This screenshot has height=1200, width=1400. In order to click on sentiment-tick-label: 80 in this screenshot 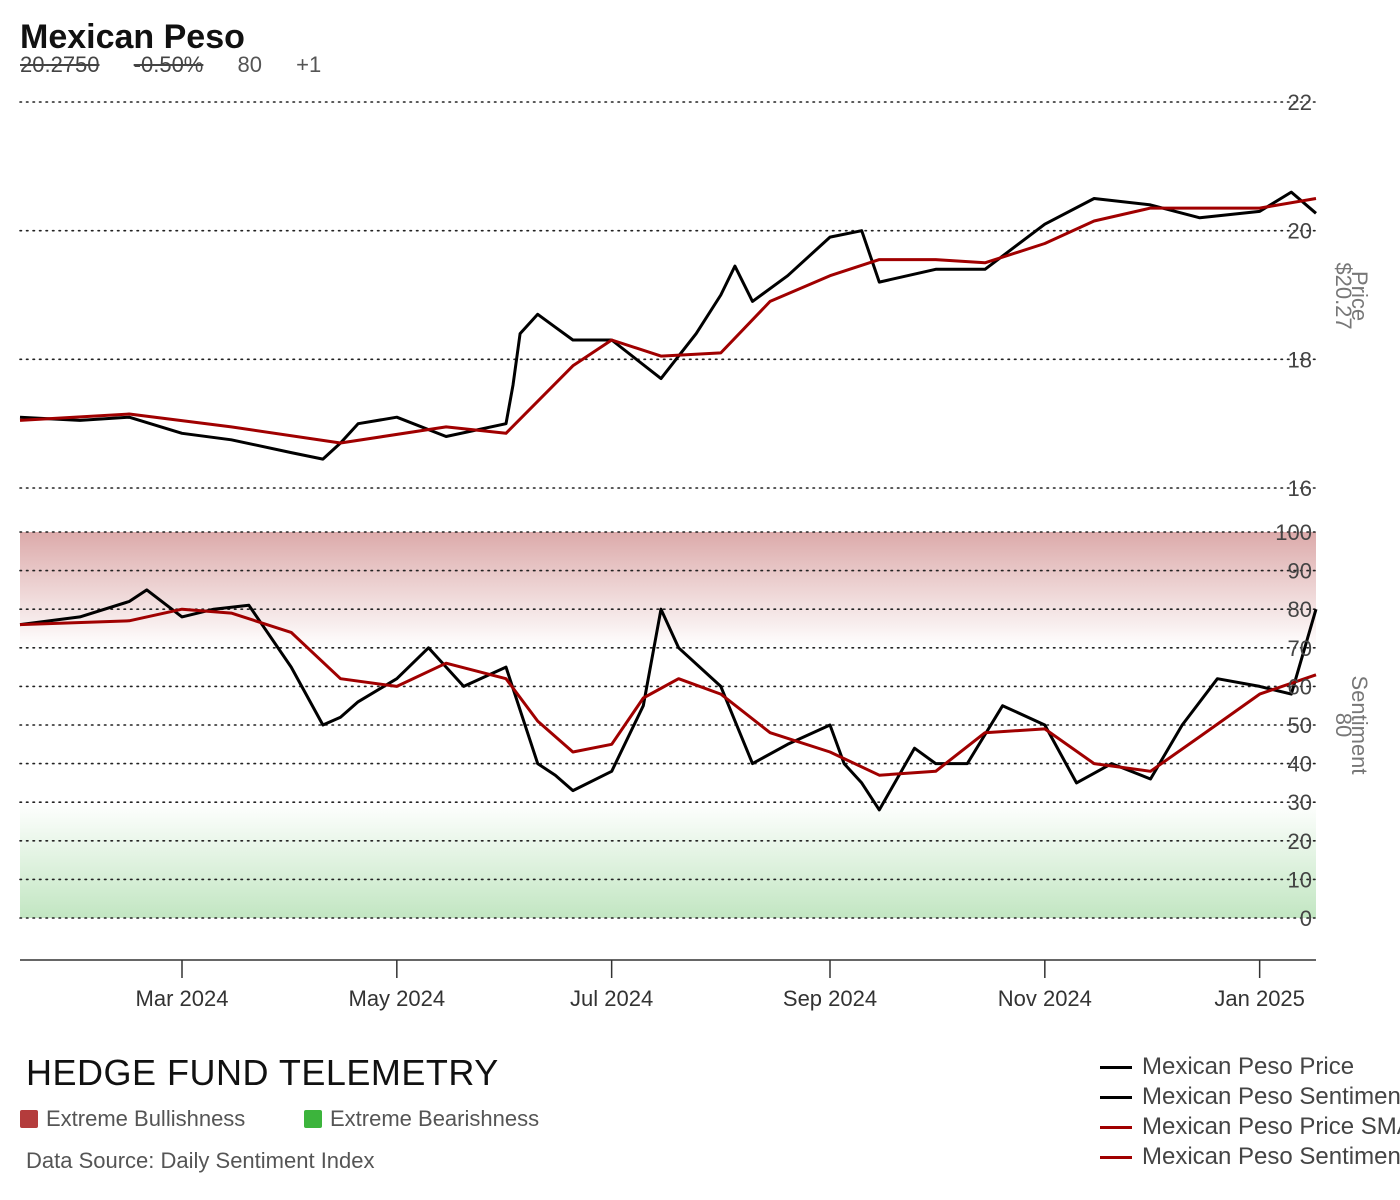, I will do `click(1300, 609)`.